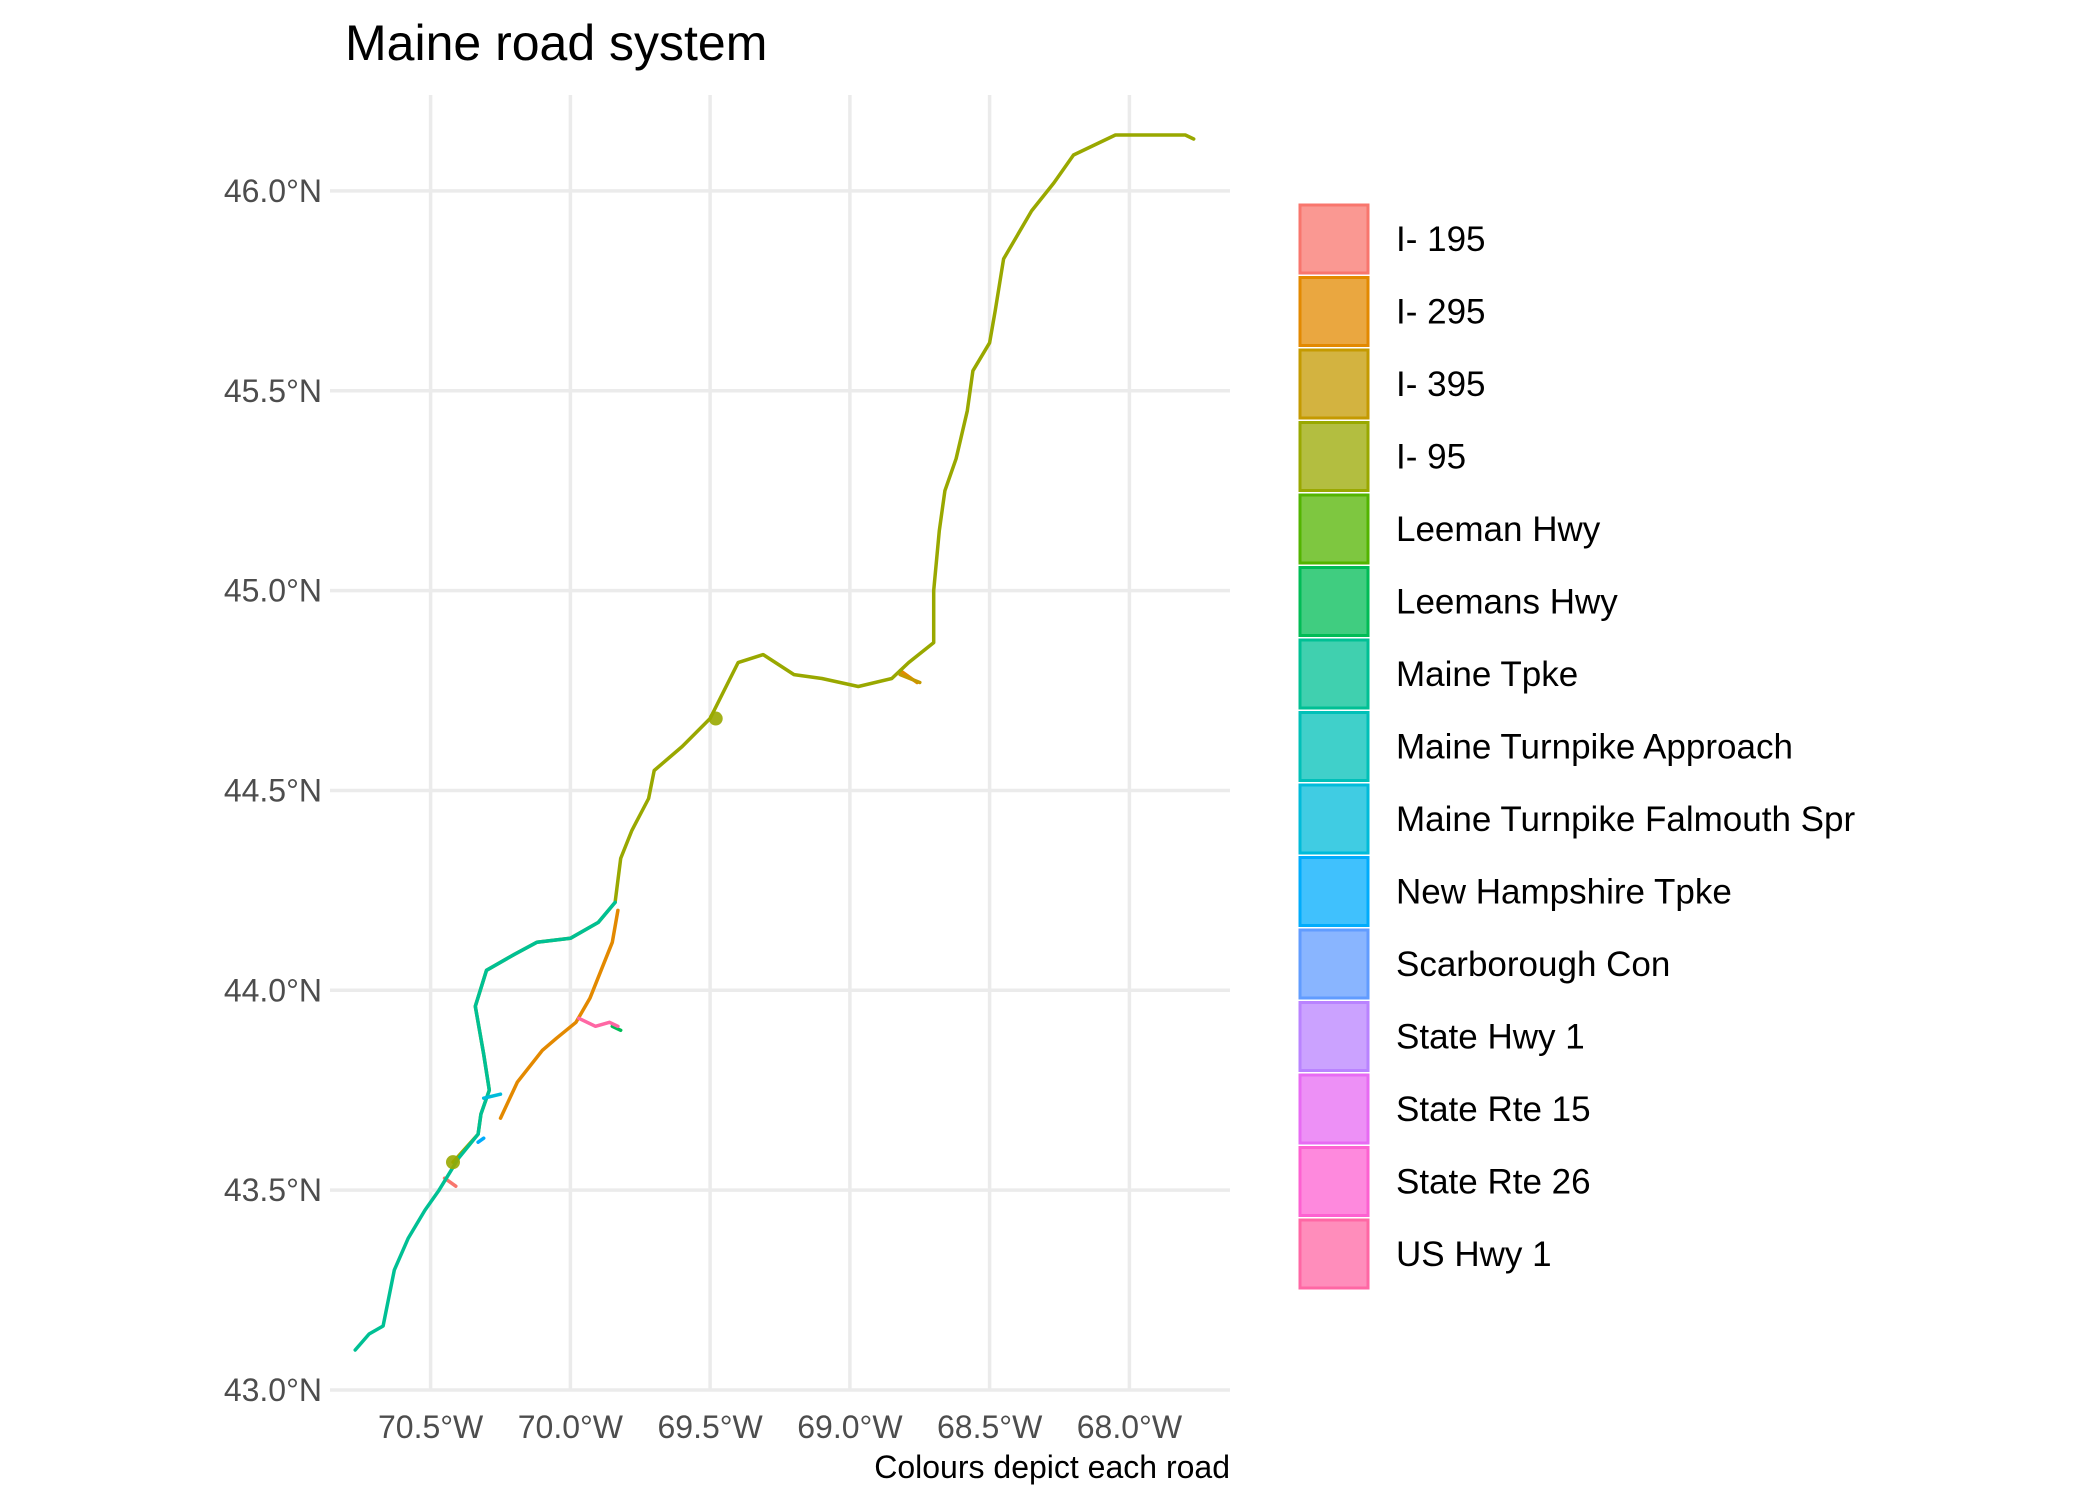 This screenshot has width=2100, height=1500. I want to click on legend-label: State Rte 26, so click(1493, 1182).